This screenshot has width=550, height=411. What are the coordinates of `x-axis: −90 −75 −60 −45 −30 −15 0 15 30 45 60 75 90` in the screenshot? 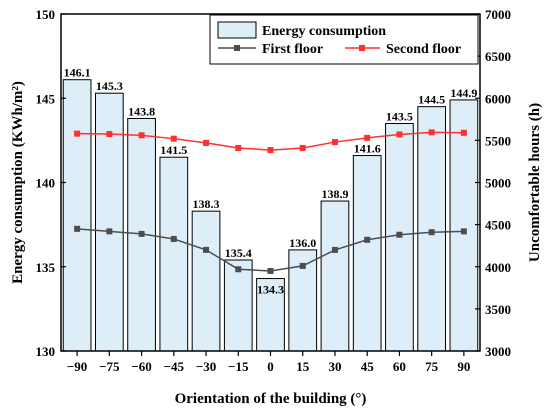 It's located at (268, 362).